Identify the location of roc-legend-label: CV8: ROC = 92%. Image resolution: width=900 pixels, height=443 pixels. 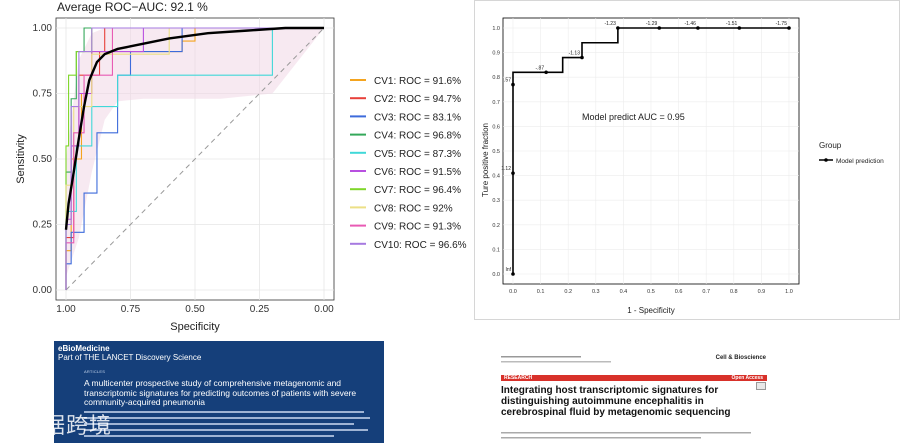
(413, 208).